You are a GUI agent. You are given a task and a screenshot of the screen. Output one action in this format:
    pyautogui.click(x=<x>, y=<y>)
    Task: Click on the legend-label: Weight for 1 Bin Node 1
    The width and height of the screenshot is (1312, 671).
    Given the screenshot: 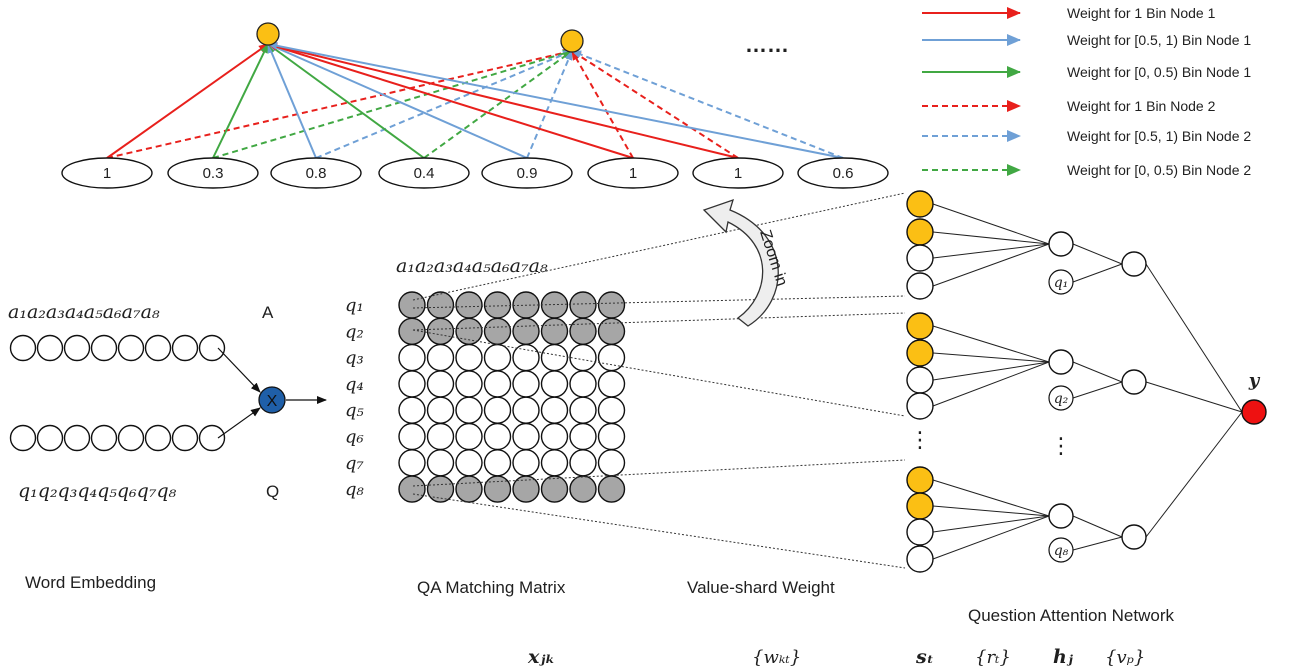 What is the action you would take?
    pyautogui.click(x=1141, y=13)
    